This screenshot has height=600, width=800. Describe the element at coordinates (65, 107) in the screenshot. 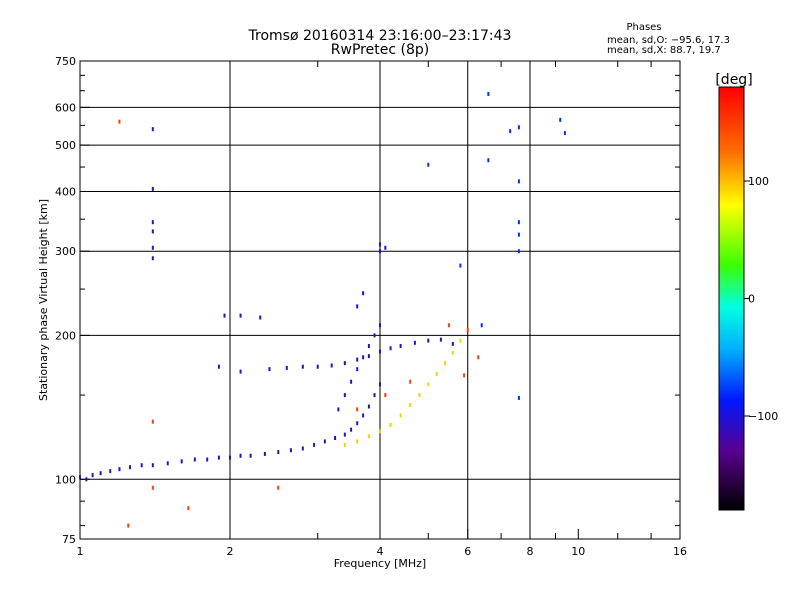

I see `y-tick-label: 600` at that location.